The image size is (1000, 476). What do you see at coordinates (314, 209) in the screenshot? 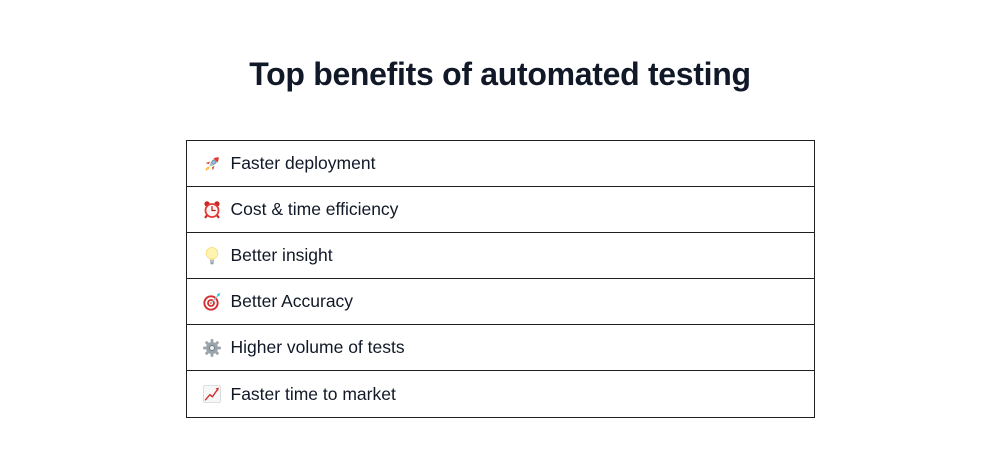
I see `row-label: Cost & time efficiency` at bounding box center [314, 209].